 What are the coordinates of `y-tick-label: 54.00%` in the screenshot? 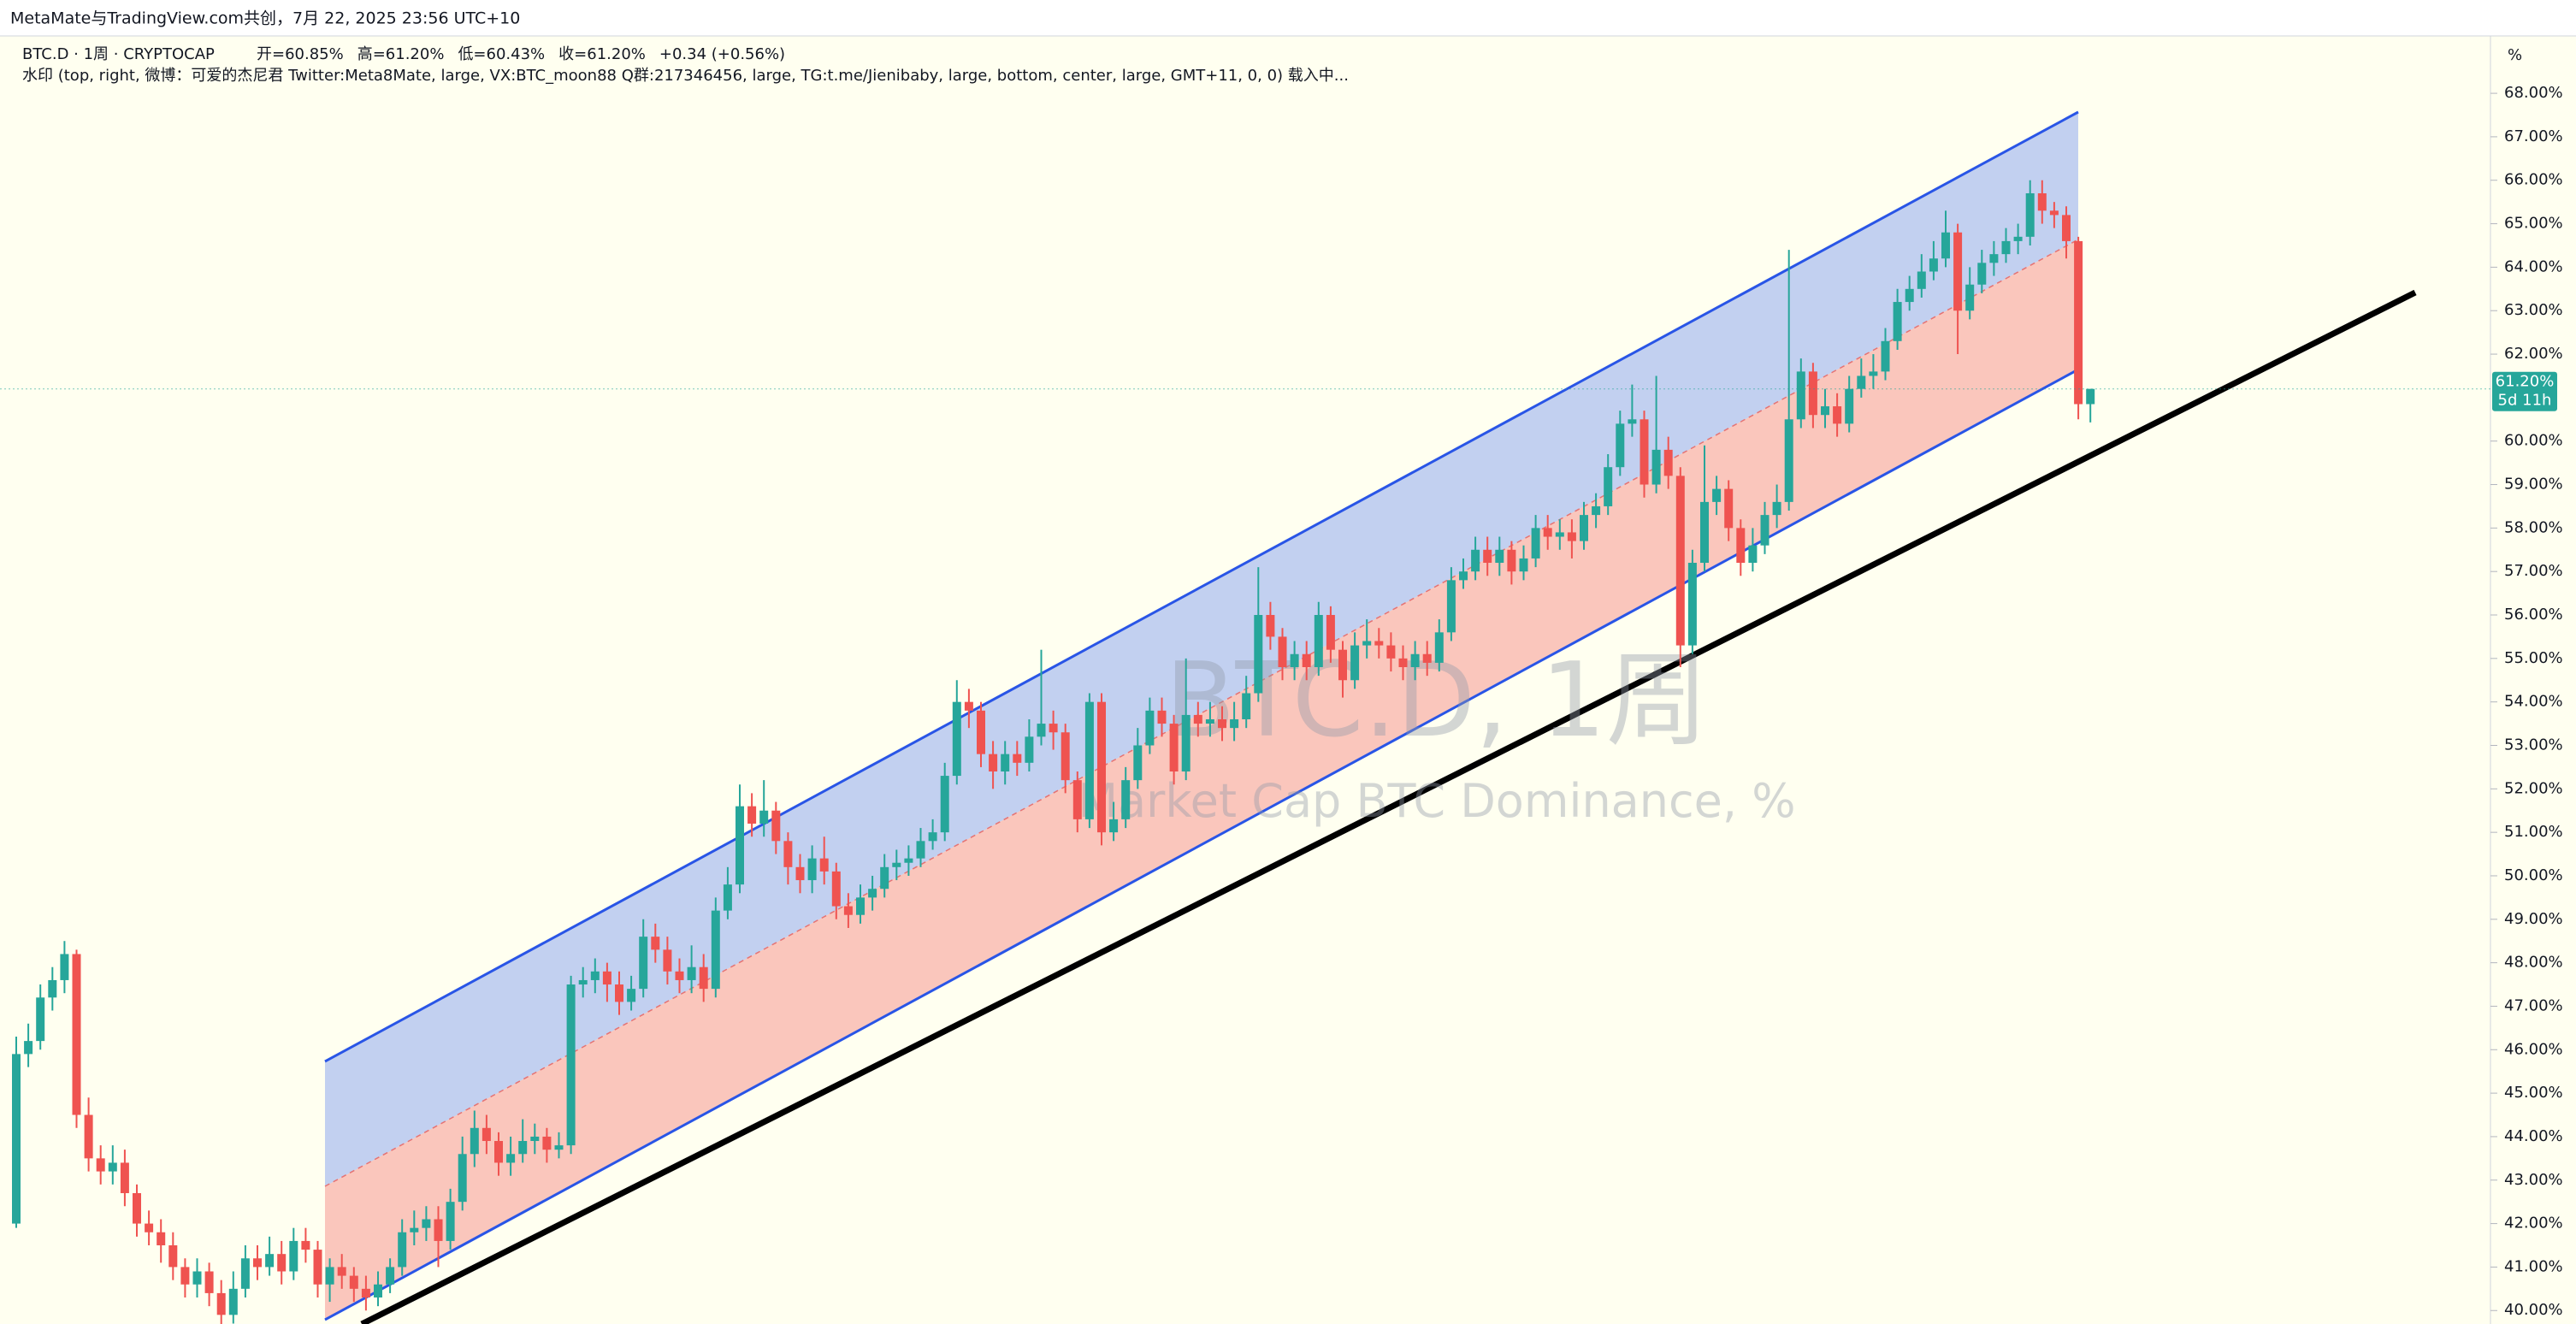 It's located at (2533, 702).